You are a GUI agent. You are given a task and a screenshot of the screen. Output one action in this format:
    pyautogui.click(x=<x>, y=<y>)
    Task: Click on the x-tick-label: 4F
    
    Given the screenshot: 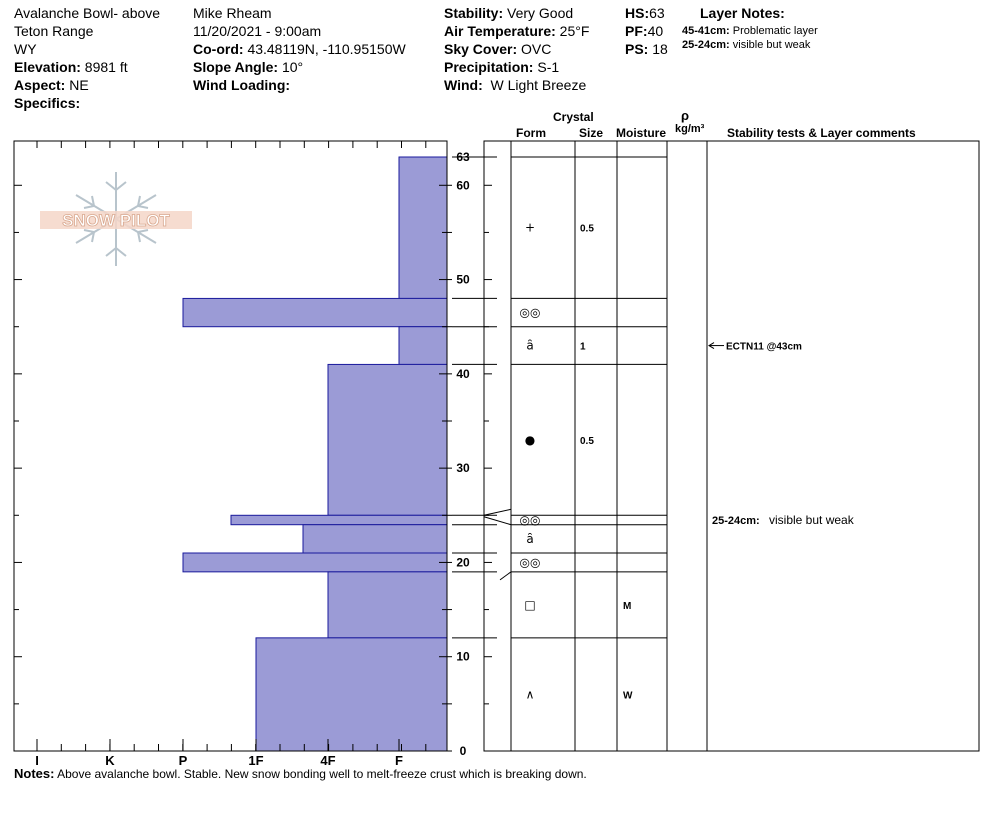 What is the action you would take?
    pyautogui.click(x=327, y=760)
    